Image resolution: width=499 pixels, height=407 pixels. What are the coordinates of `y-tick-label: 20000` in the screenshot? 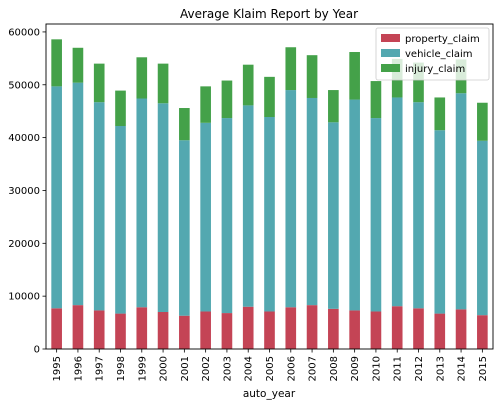 It's located at (24, 244).